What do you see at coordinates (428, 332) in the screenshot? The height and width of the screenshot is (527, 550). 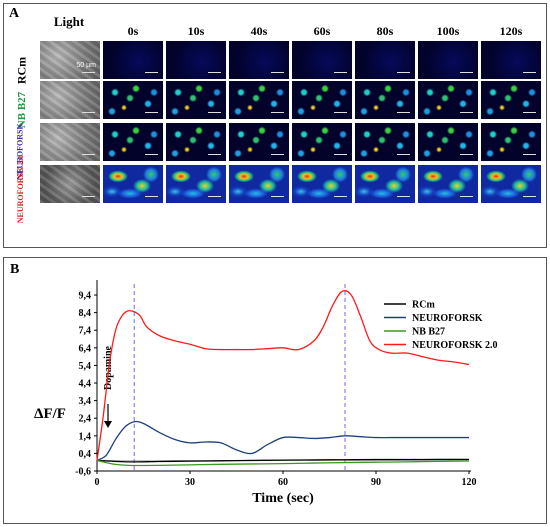 I see `legend-entry: NB B27` at bounding box center [428, 332].